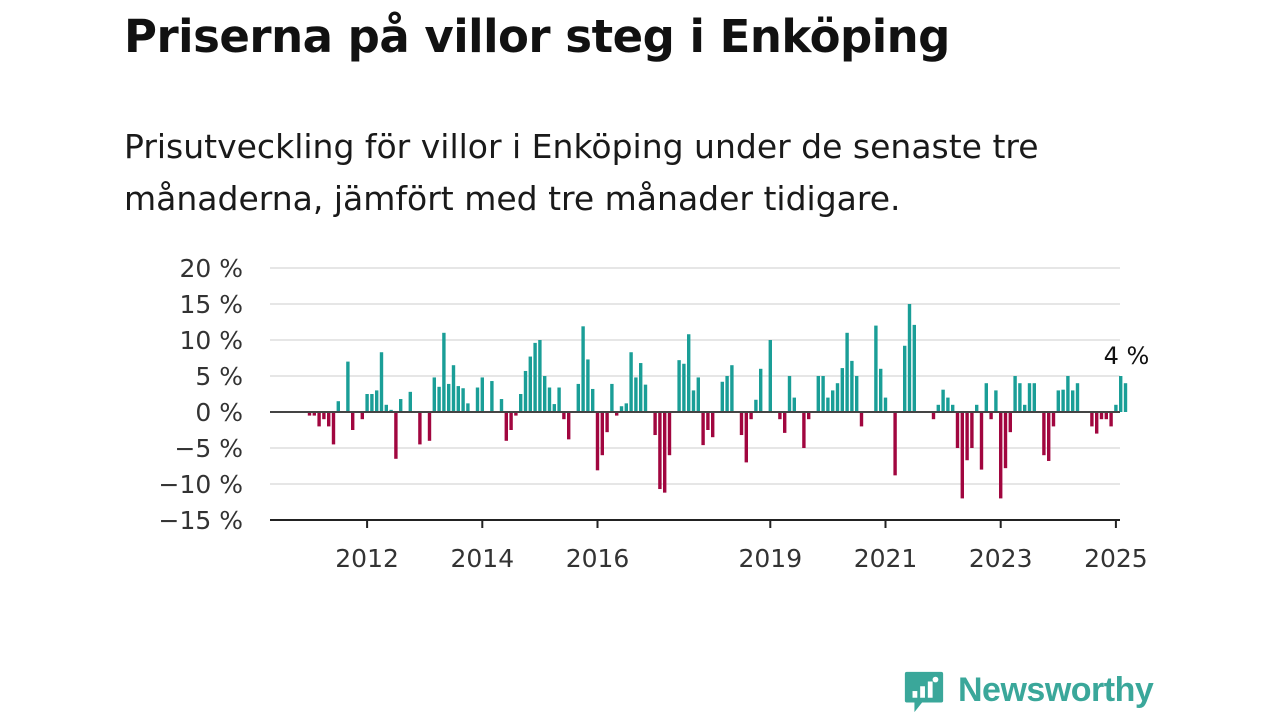  What do you see at coordinates (695, 466) in the screenshot?
I see `axes` at bounding box center [695, 466].